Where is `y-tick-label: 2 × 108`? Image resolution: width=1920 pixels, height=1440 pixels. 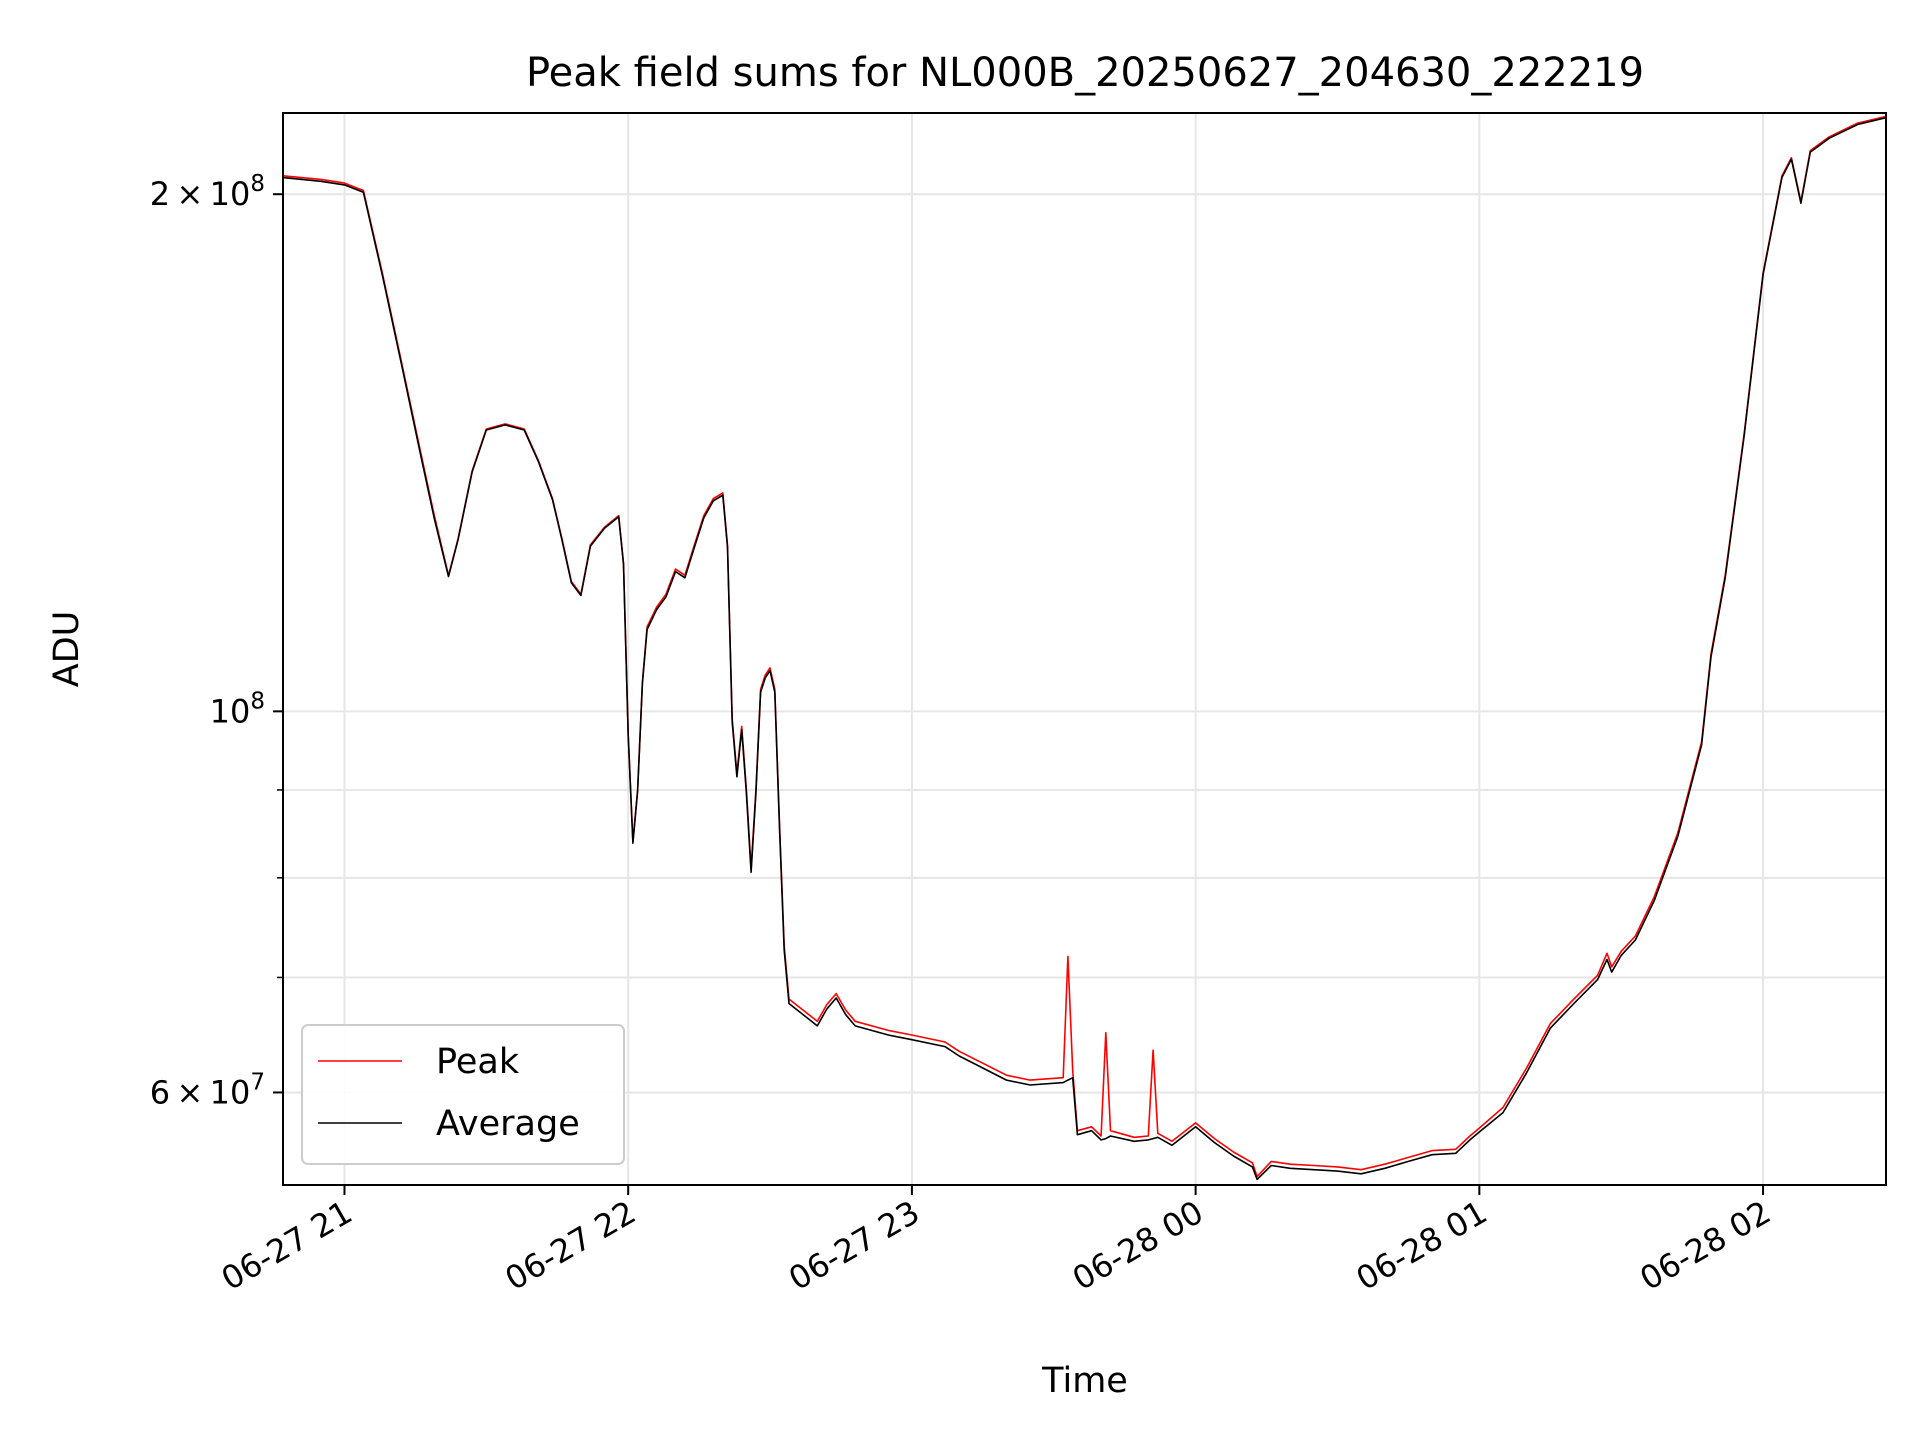
y-tick-label: 2 × 108 is located at coordinates (207, 192).